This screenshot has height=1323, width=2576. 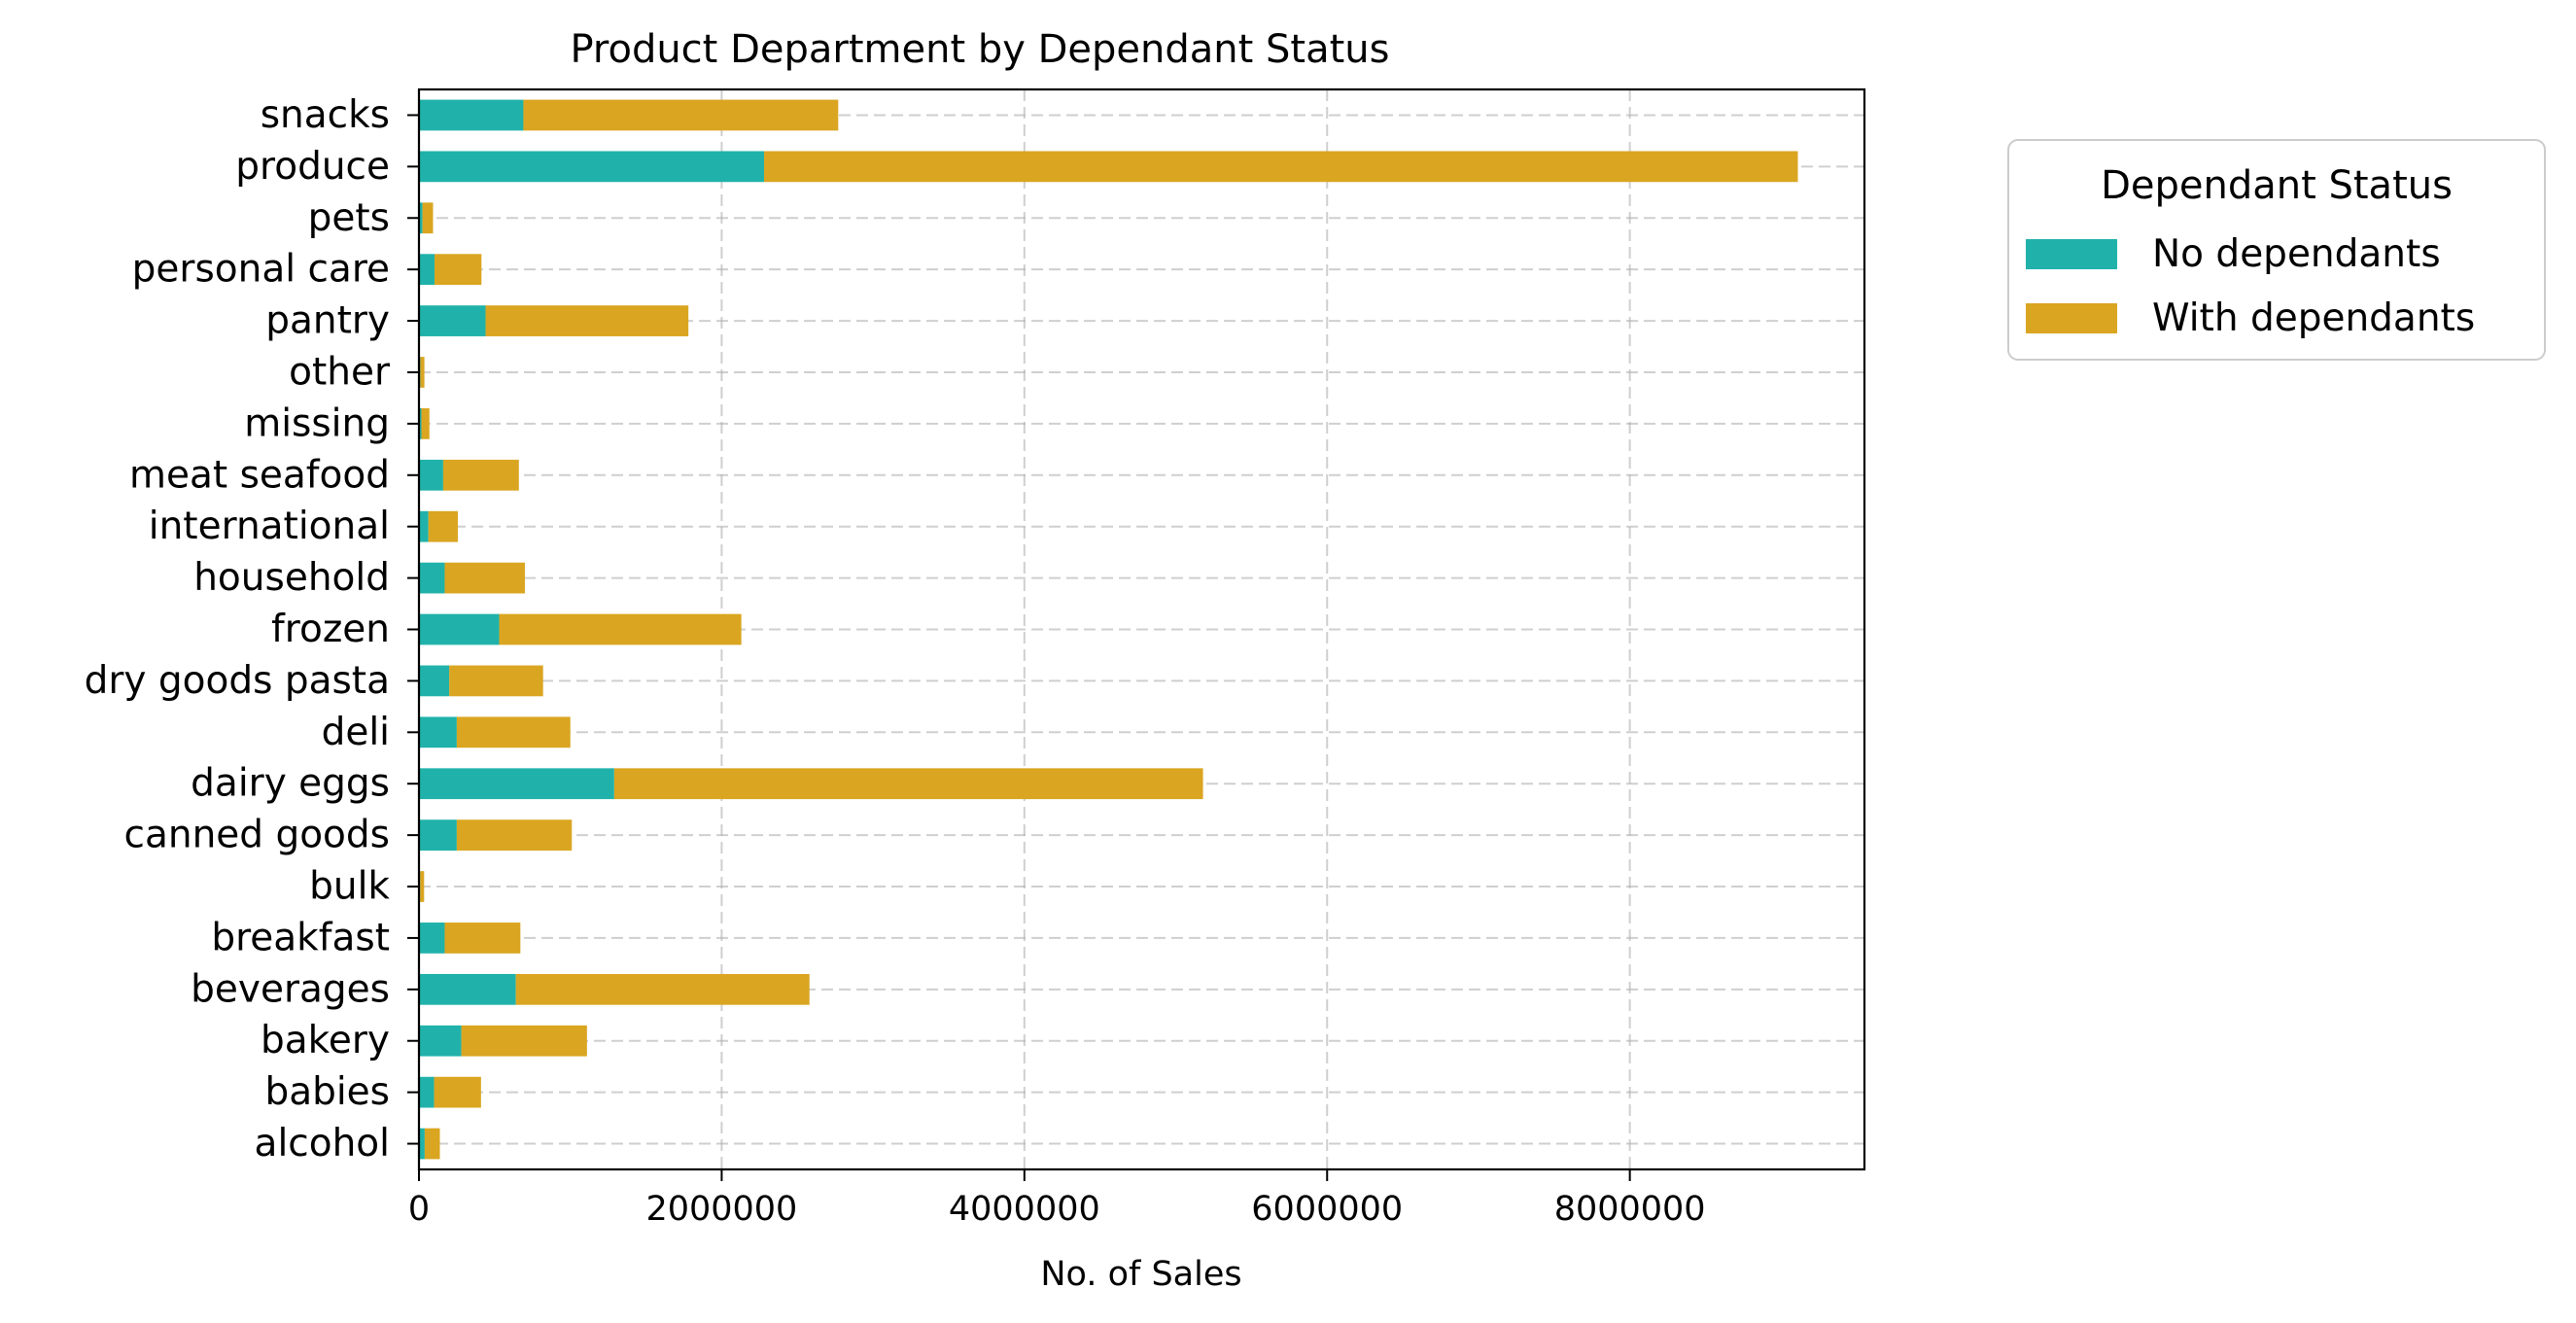 I want to click on legend-frame, so click(x=2276, y=250).